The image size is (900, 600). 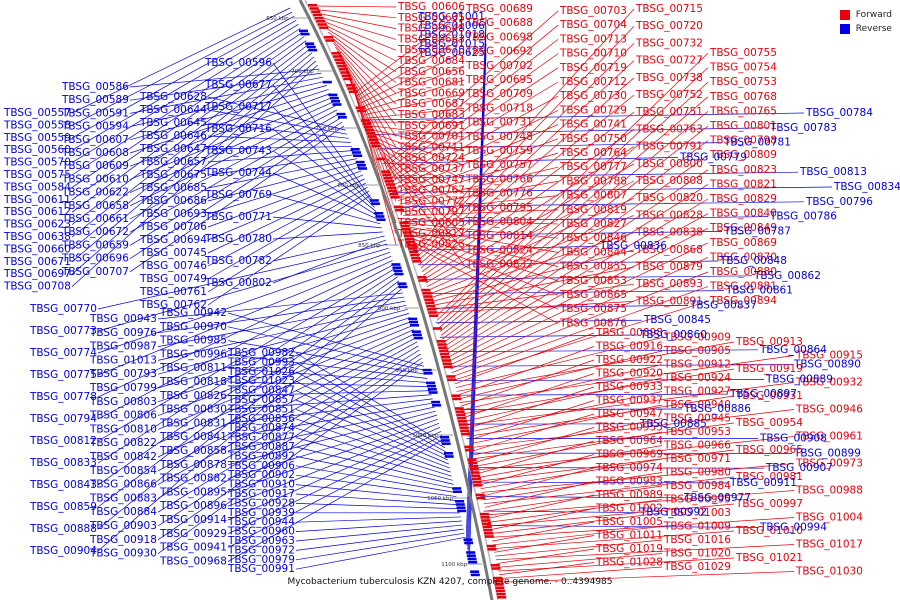 What do you see at coordinates (95, 259) in the screenshot?
I see `reverse-gene-label: TBSG_00696` at bounding box center [95, 259].